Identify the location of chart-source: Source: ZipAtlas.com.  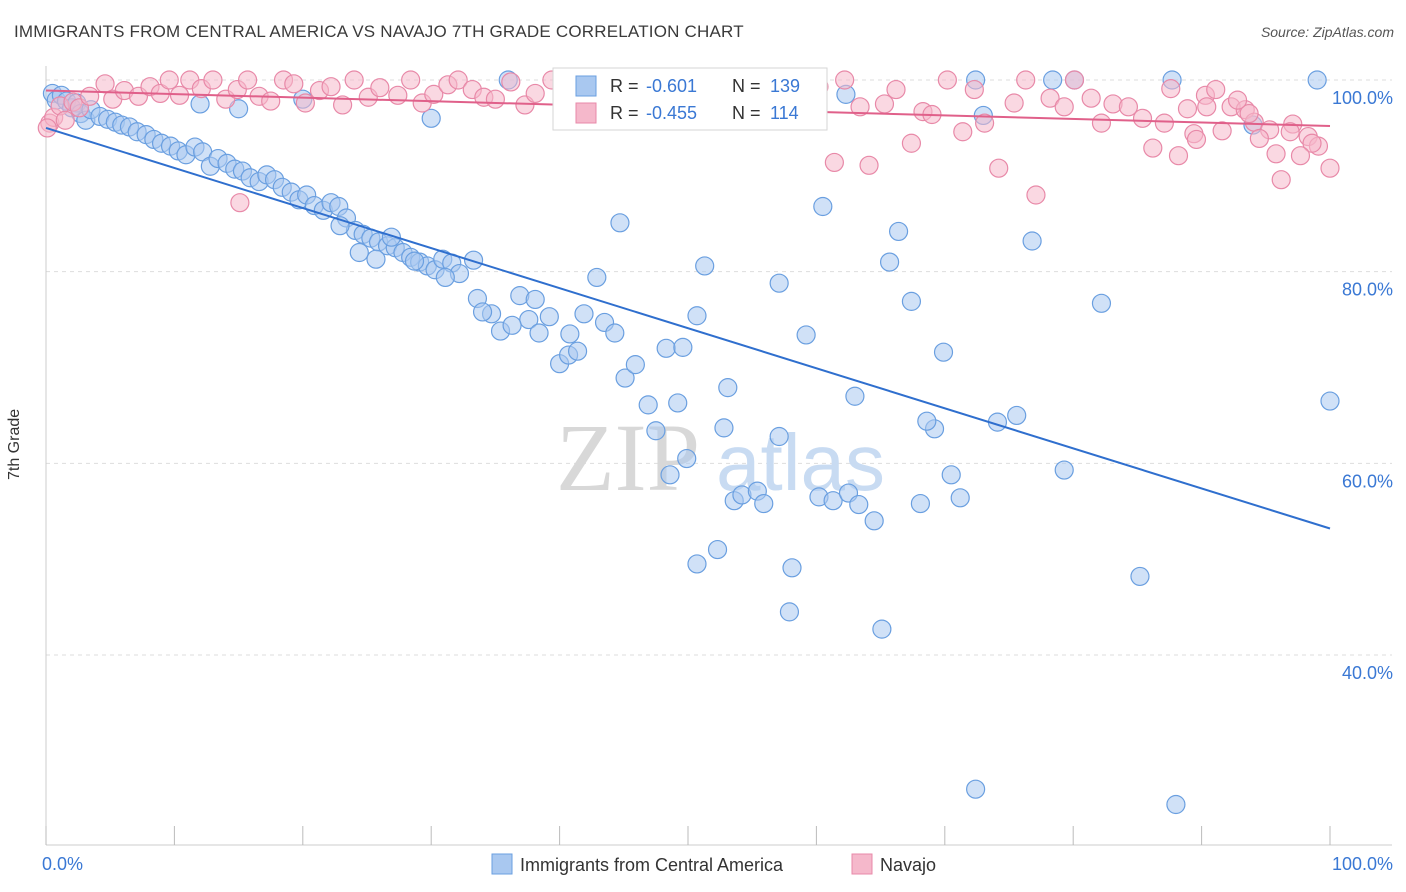
(1327, 32).